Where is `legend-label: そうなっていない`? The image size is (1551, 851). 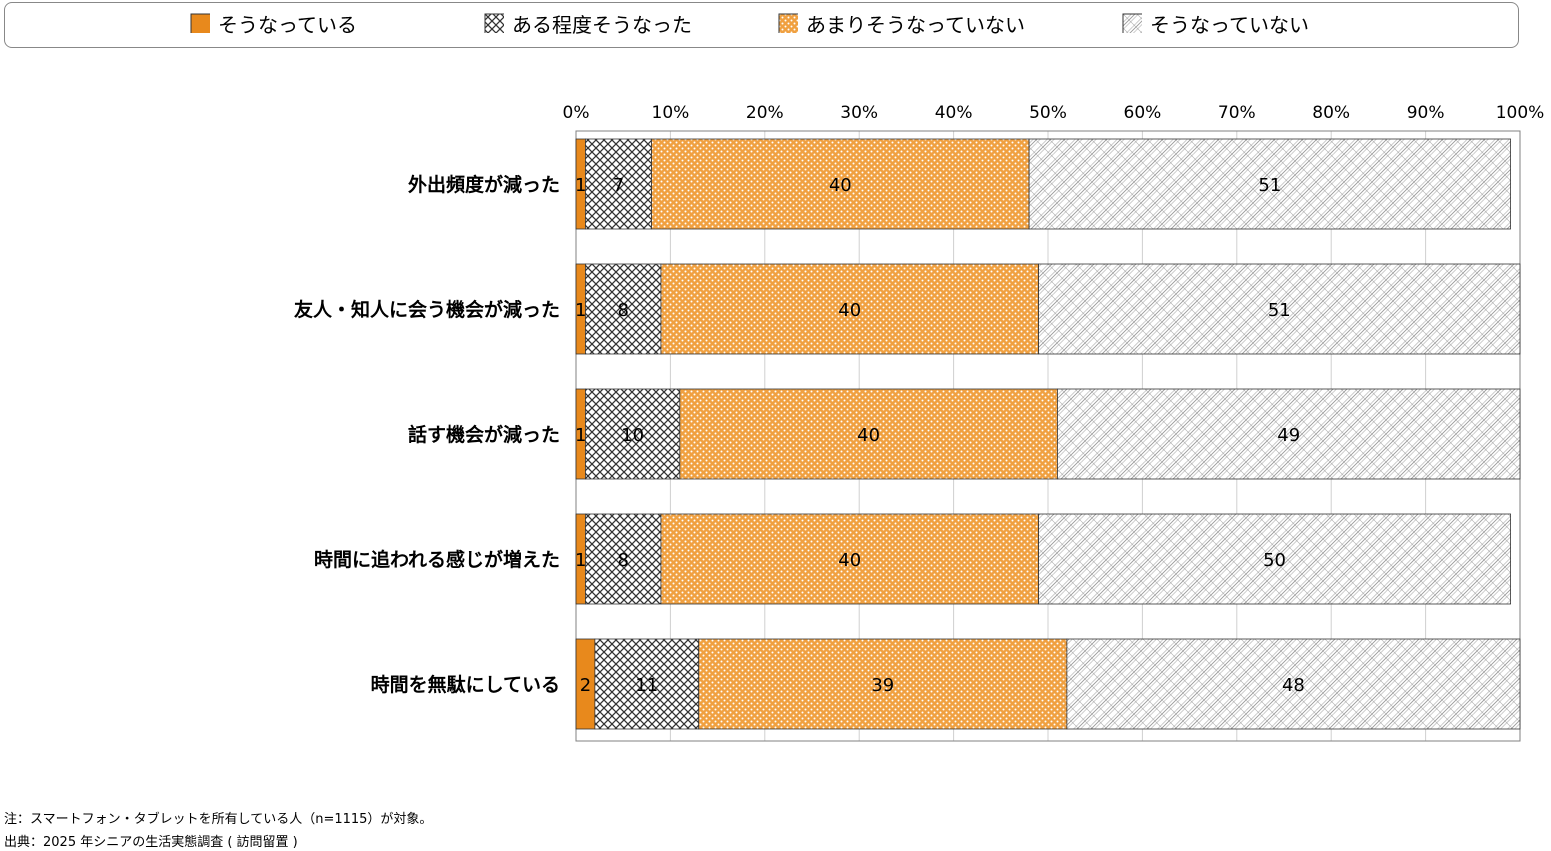
legend-label: そうなっていない is located at coordinates (1229, 24).